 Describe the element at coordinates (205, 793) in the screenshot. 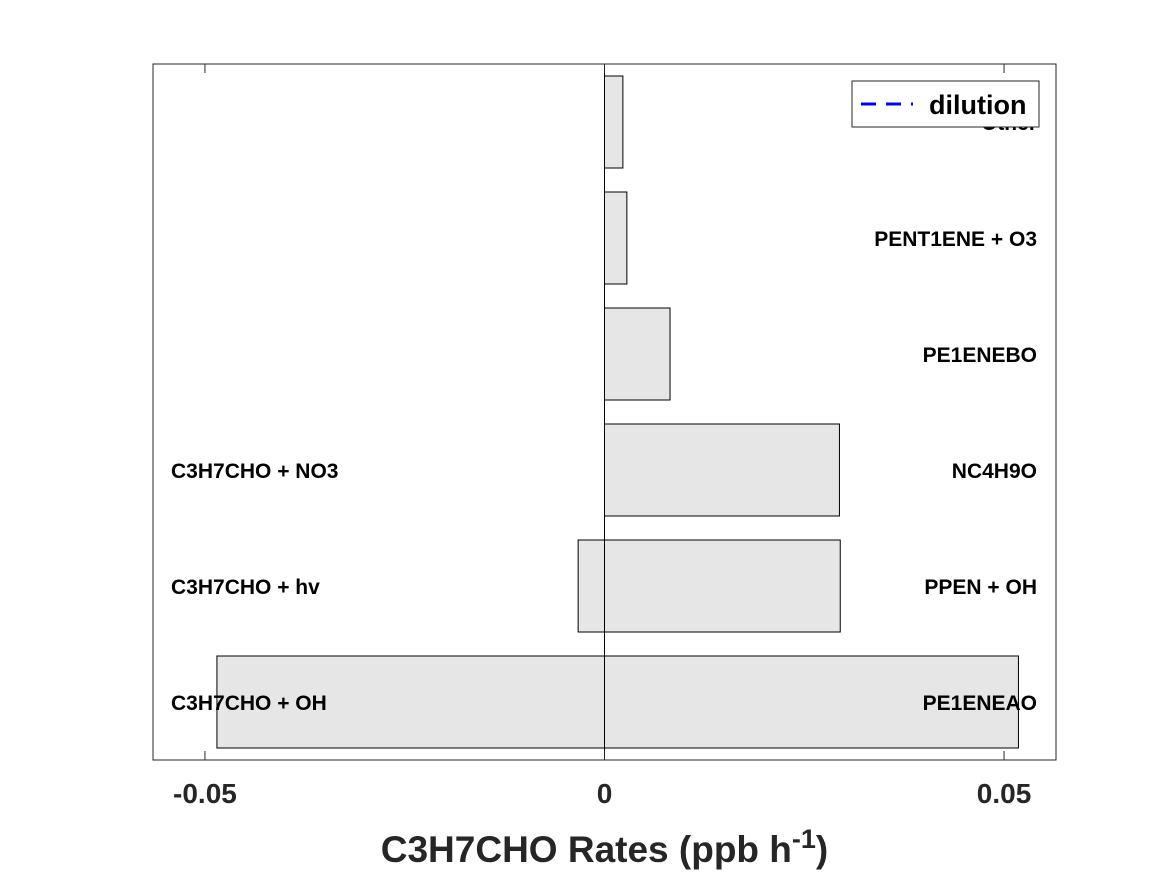

I see `x-tick-label: -0.05` at that location.